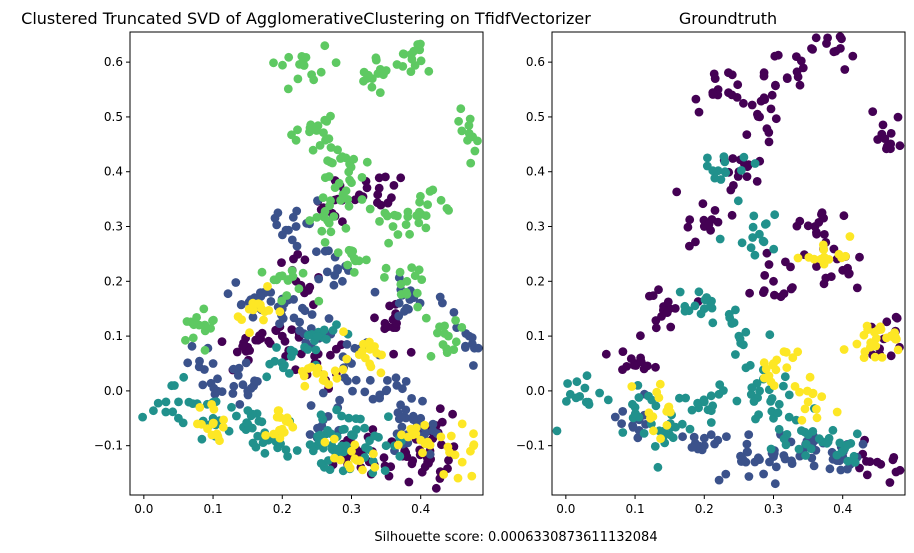 Image resolution: width=914 pixels, height=553 pixels. Describe the element at coordinates (842, 509) in the screenshot. I see `x-tick-label: 0.4` at that location.